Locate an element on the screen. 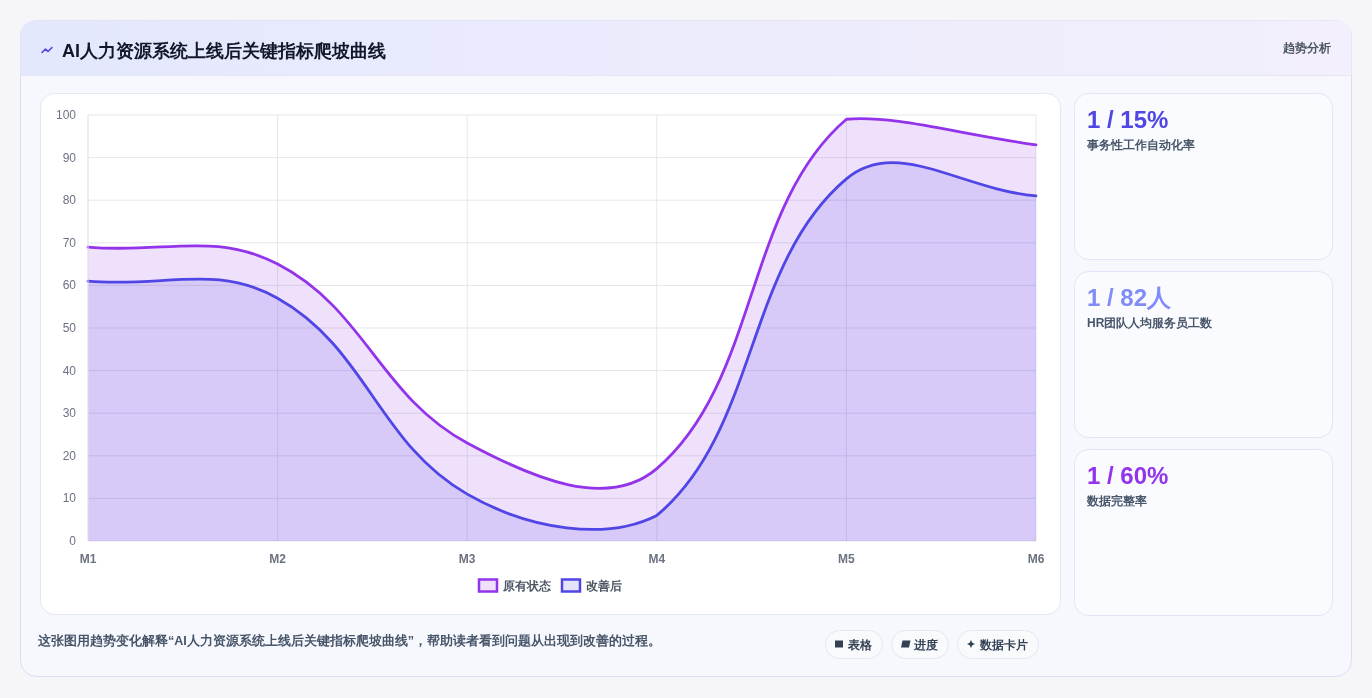 This screenshot has width=1372, height=698. x-tick-label: M1 is located at coordinates (88, 559).